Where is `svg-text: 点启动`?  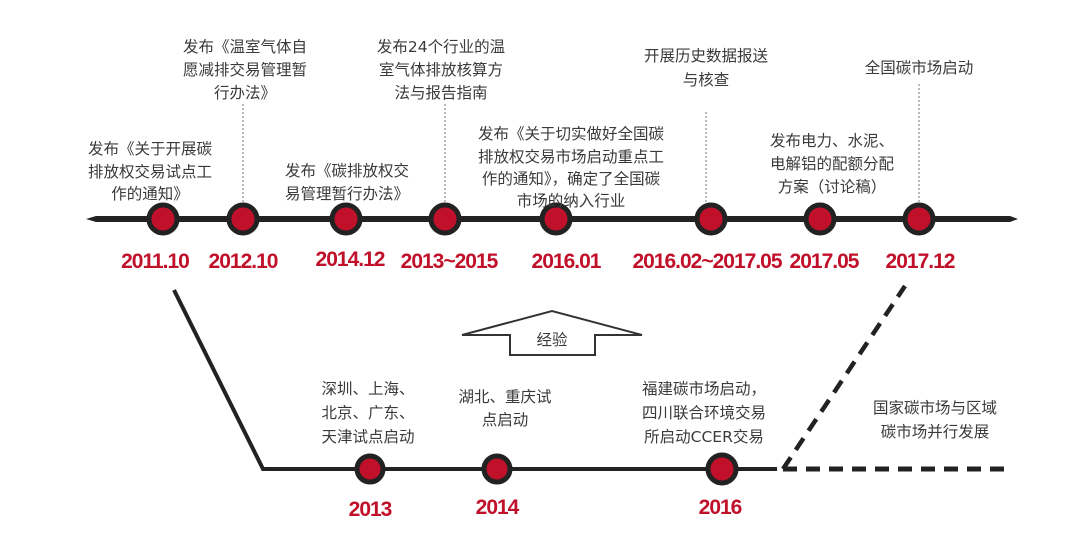 svg-text: 点启动 is located at coordinates (505, 420).